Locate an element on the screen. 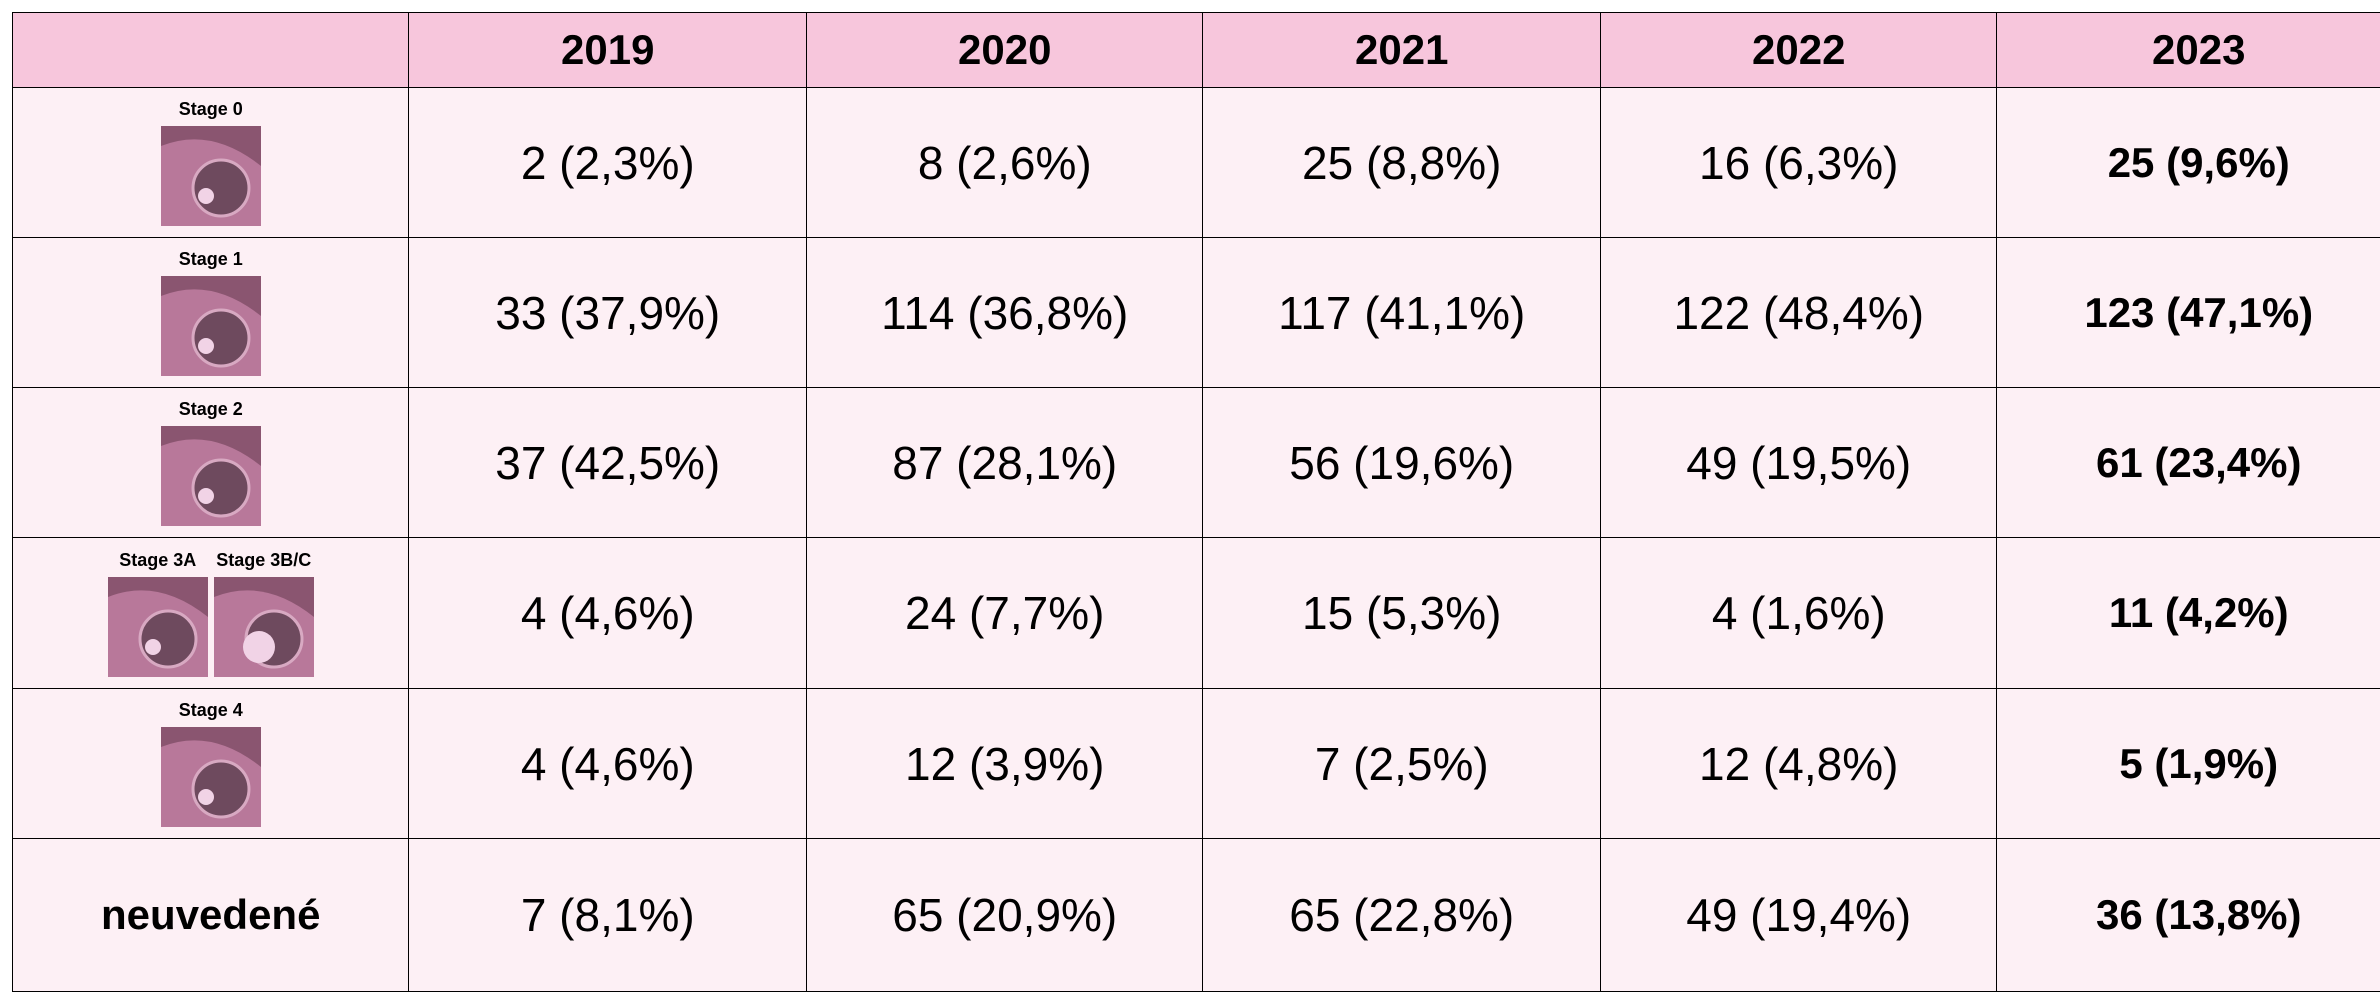 The image size is (2380, 992). stage: Stage 2 is located at coordinates (210, 463).